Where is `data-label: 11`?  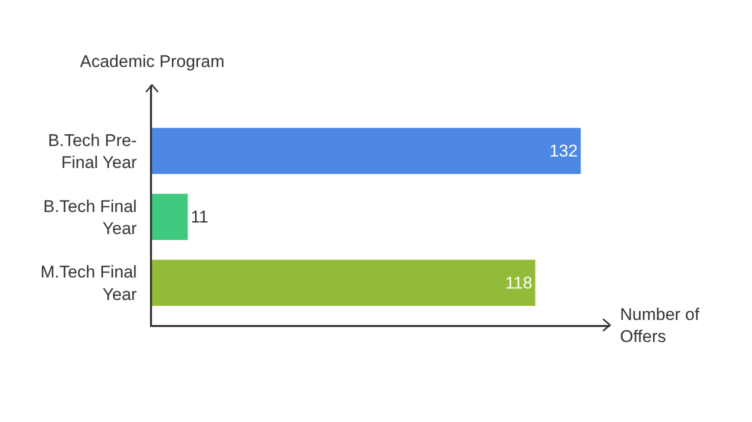 data-label: 11 is located at coordinates (199, 216).